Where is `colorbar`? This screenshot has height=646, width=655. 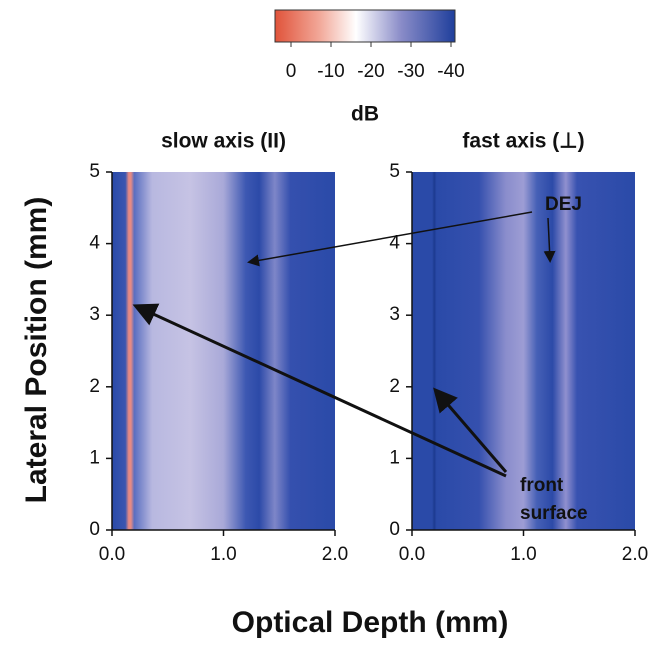 colorbar is located at coordinates (365, 26).